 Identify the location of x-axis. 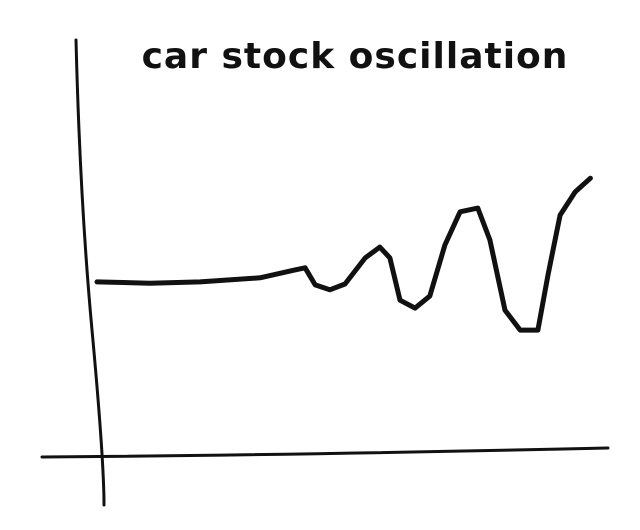
(325, 452).